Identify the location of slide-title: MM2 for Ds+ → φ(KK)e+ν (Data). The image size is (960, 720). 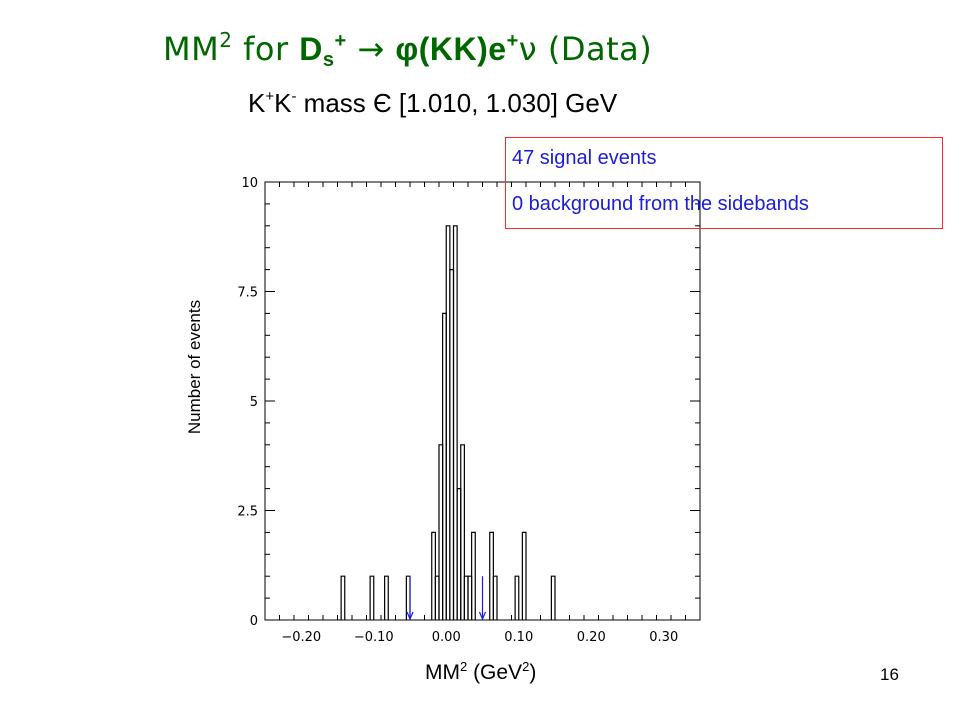
(408, 49).